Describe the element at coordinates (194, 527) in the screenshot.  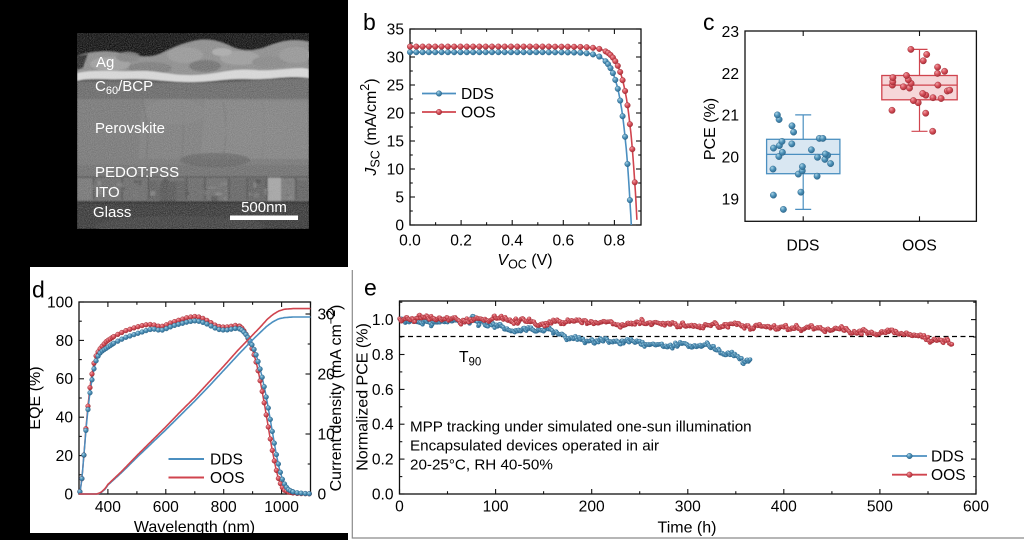
I see `svg-text: Wavelength (nm)` at that location.